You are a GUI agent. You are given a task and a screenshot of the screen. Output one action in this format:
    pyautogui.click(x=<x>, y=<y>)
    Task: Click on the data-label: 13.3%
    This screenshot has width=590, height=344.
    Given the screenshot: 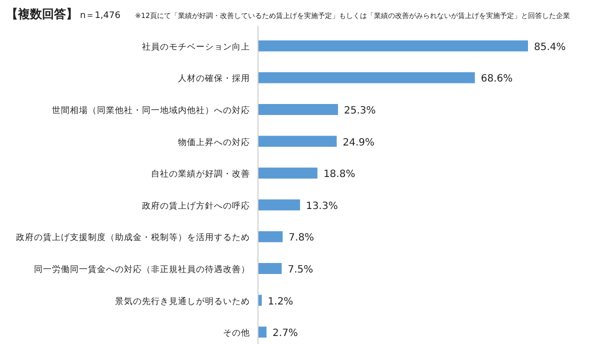 What is the action you would take?
    pyautogui.click(x=322, y=206)
    